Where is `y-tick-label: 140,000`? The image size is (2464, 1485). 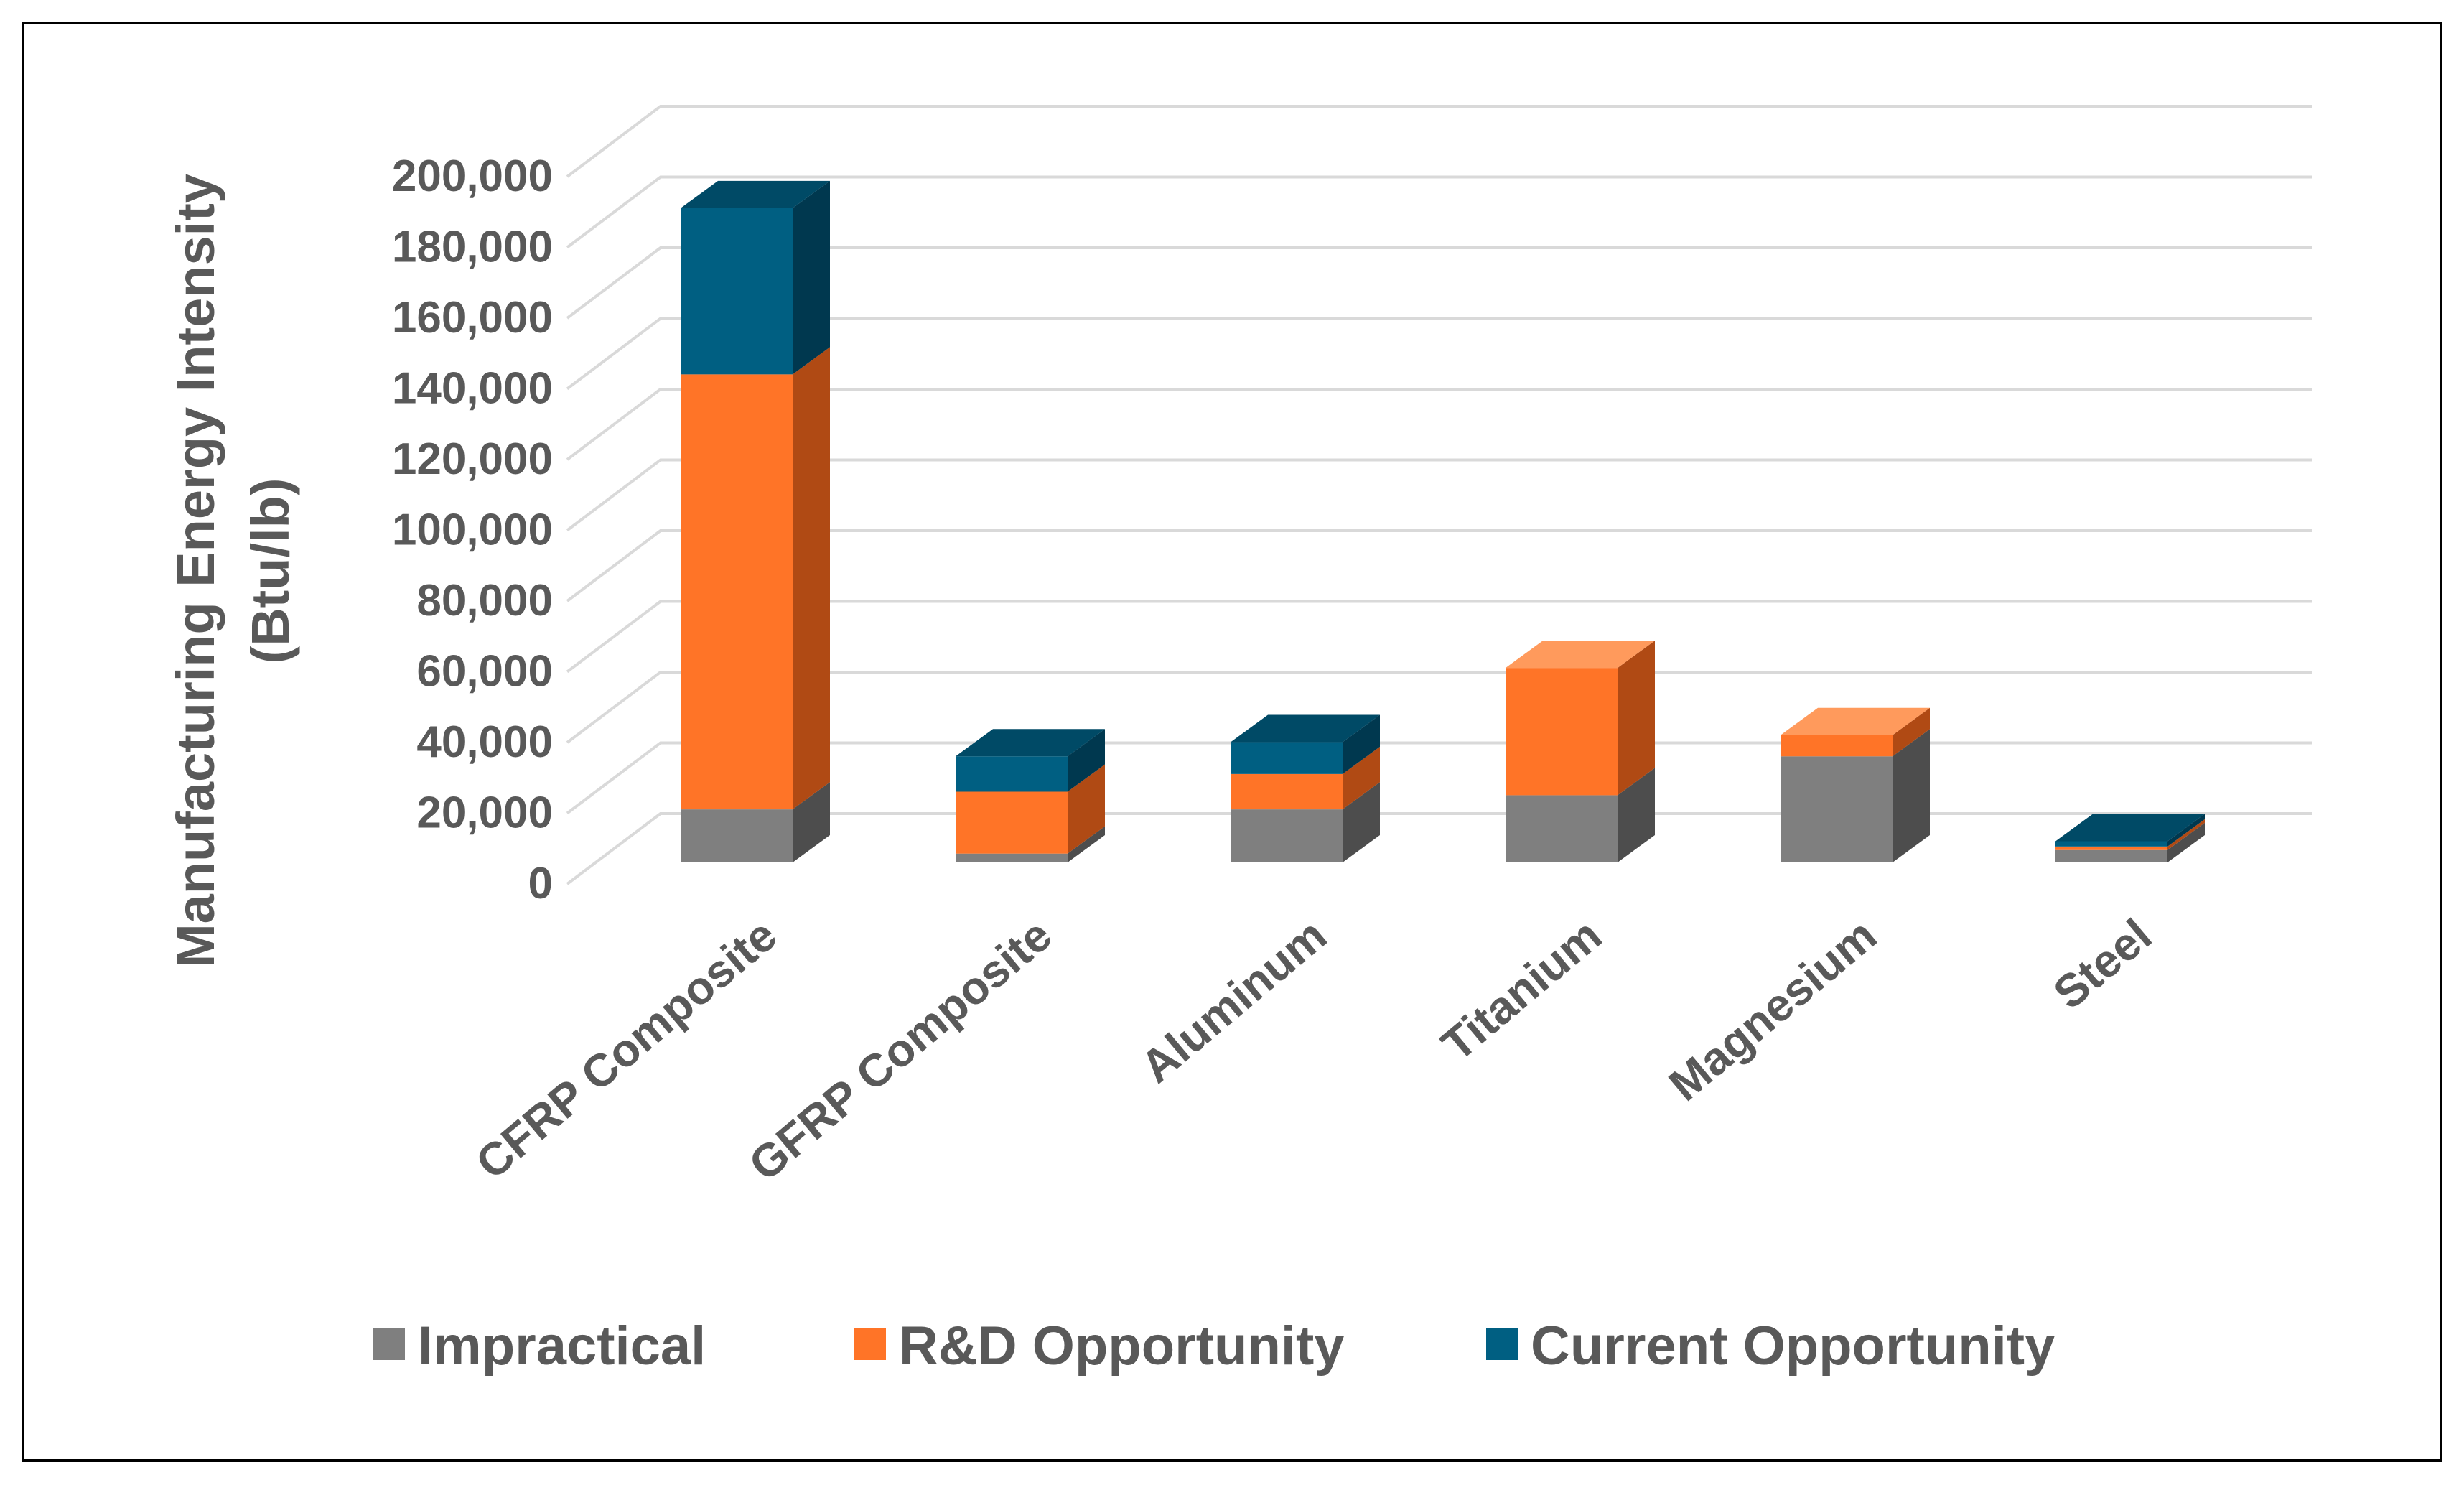
y-tick-label: 140,000 is located at coordinates (472, 389).